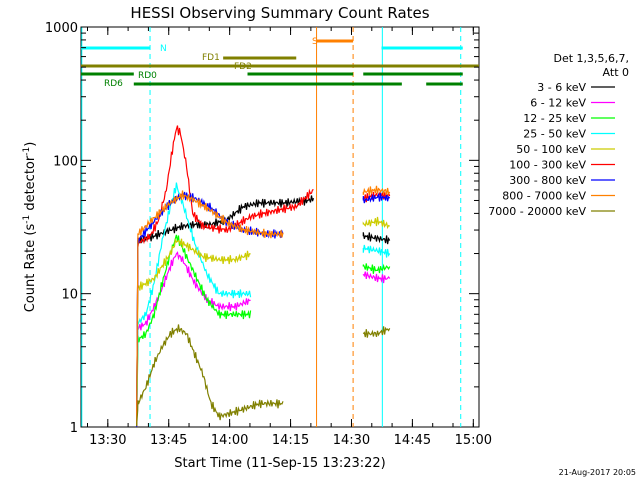 The height and width of the screenshot is (480, 640). I want to click on legend-entry-label-6: 300 - 800 keV, so click(547, 180).